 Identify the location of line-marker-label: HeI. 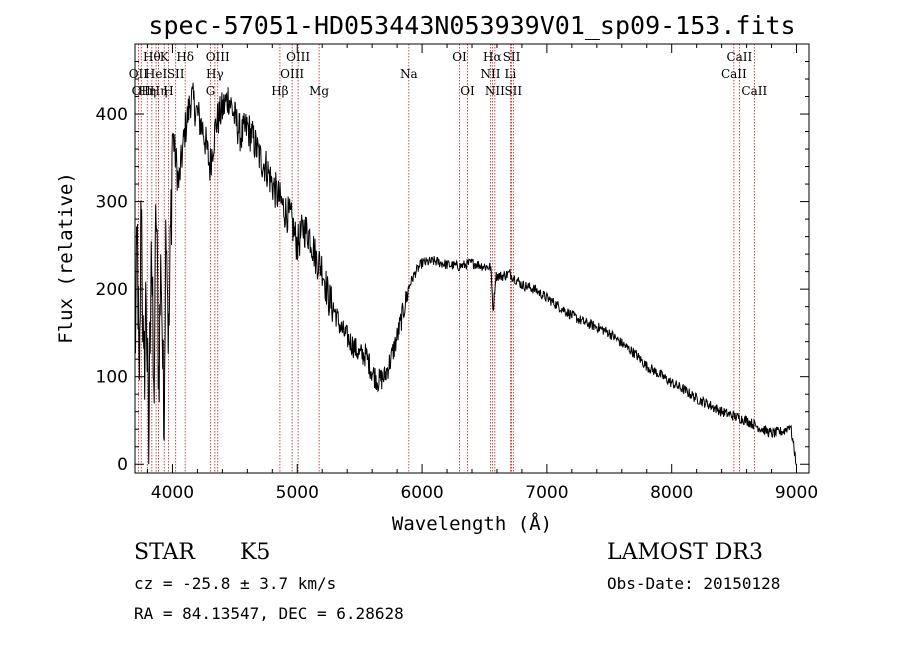
(156, 74).